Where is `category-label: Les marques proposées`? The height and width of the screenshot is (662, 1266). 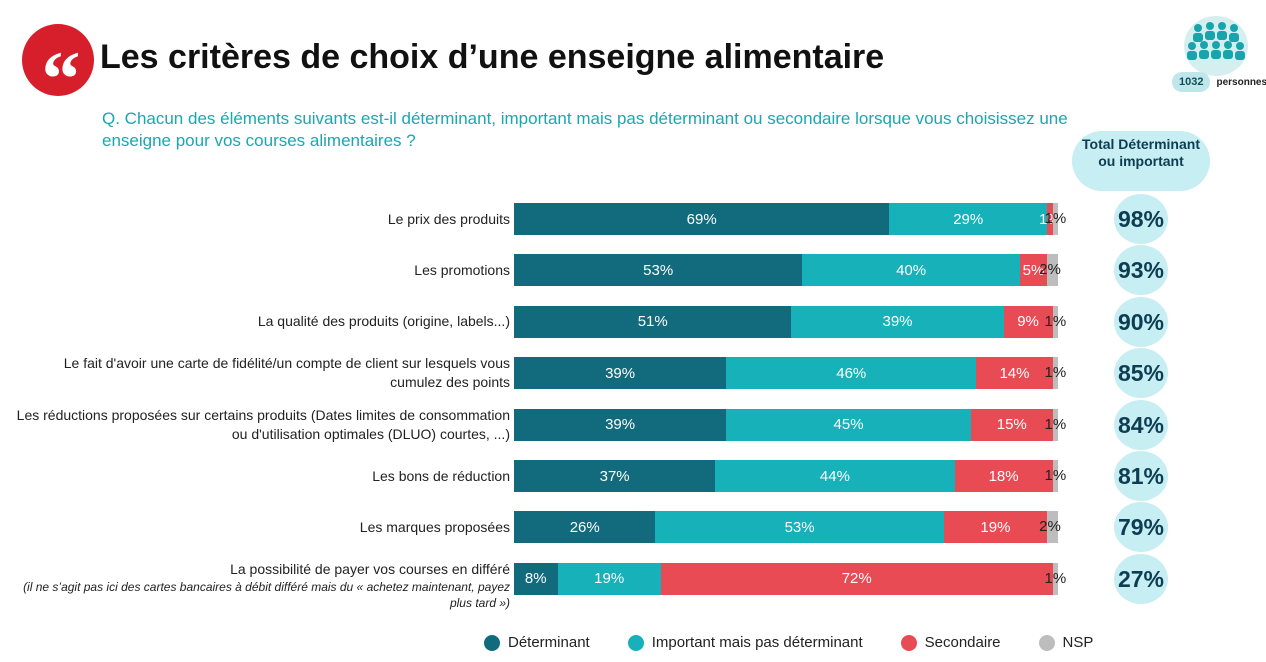
category-label: Les marques proposées is located at coordinates (260, 527).